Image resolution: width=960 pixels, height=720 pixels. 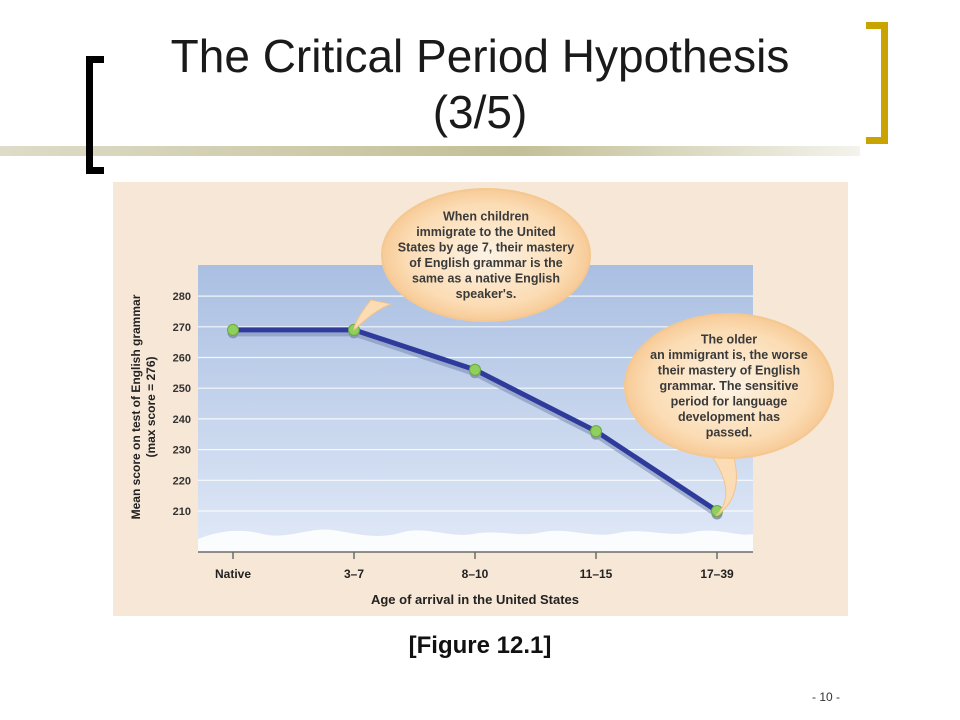 I want to click on annotation-text-line: their mastery of English, so click(x=729, y=371).